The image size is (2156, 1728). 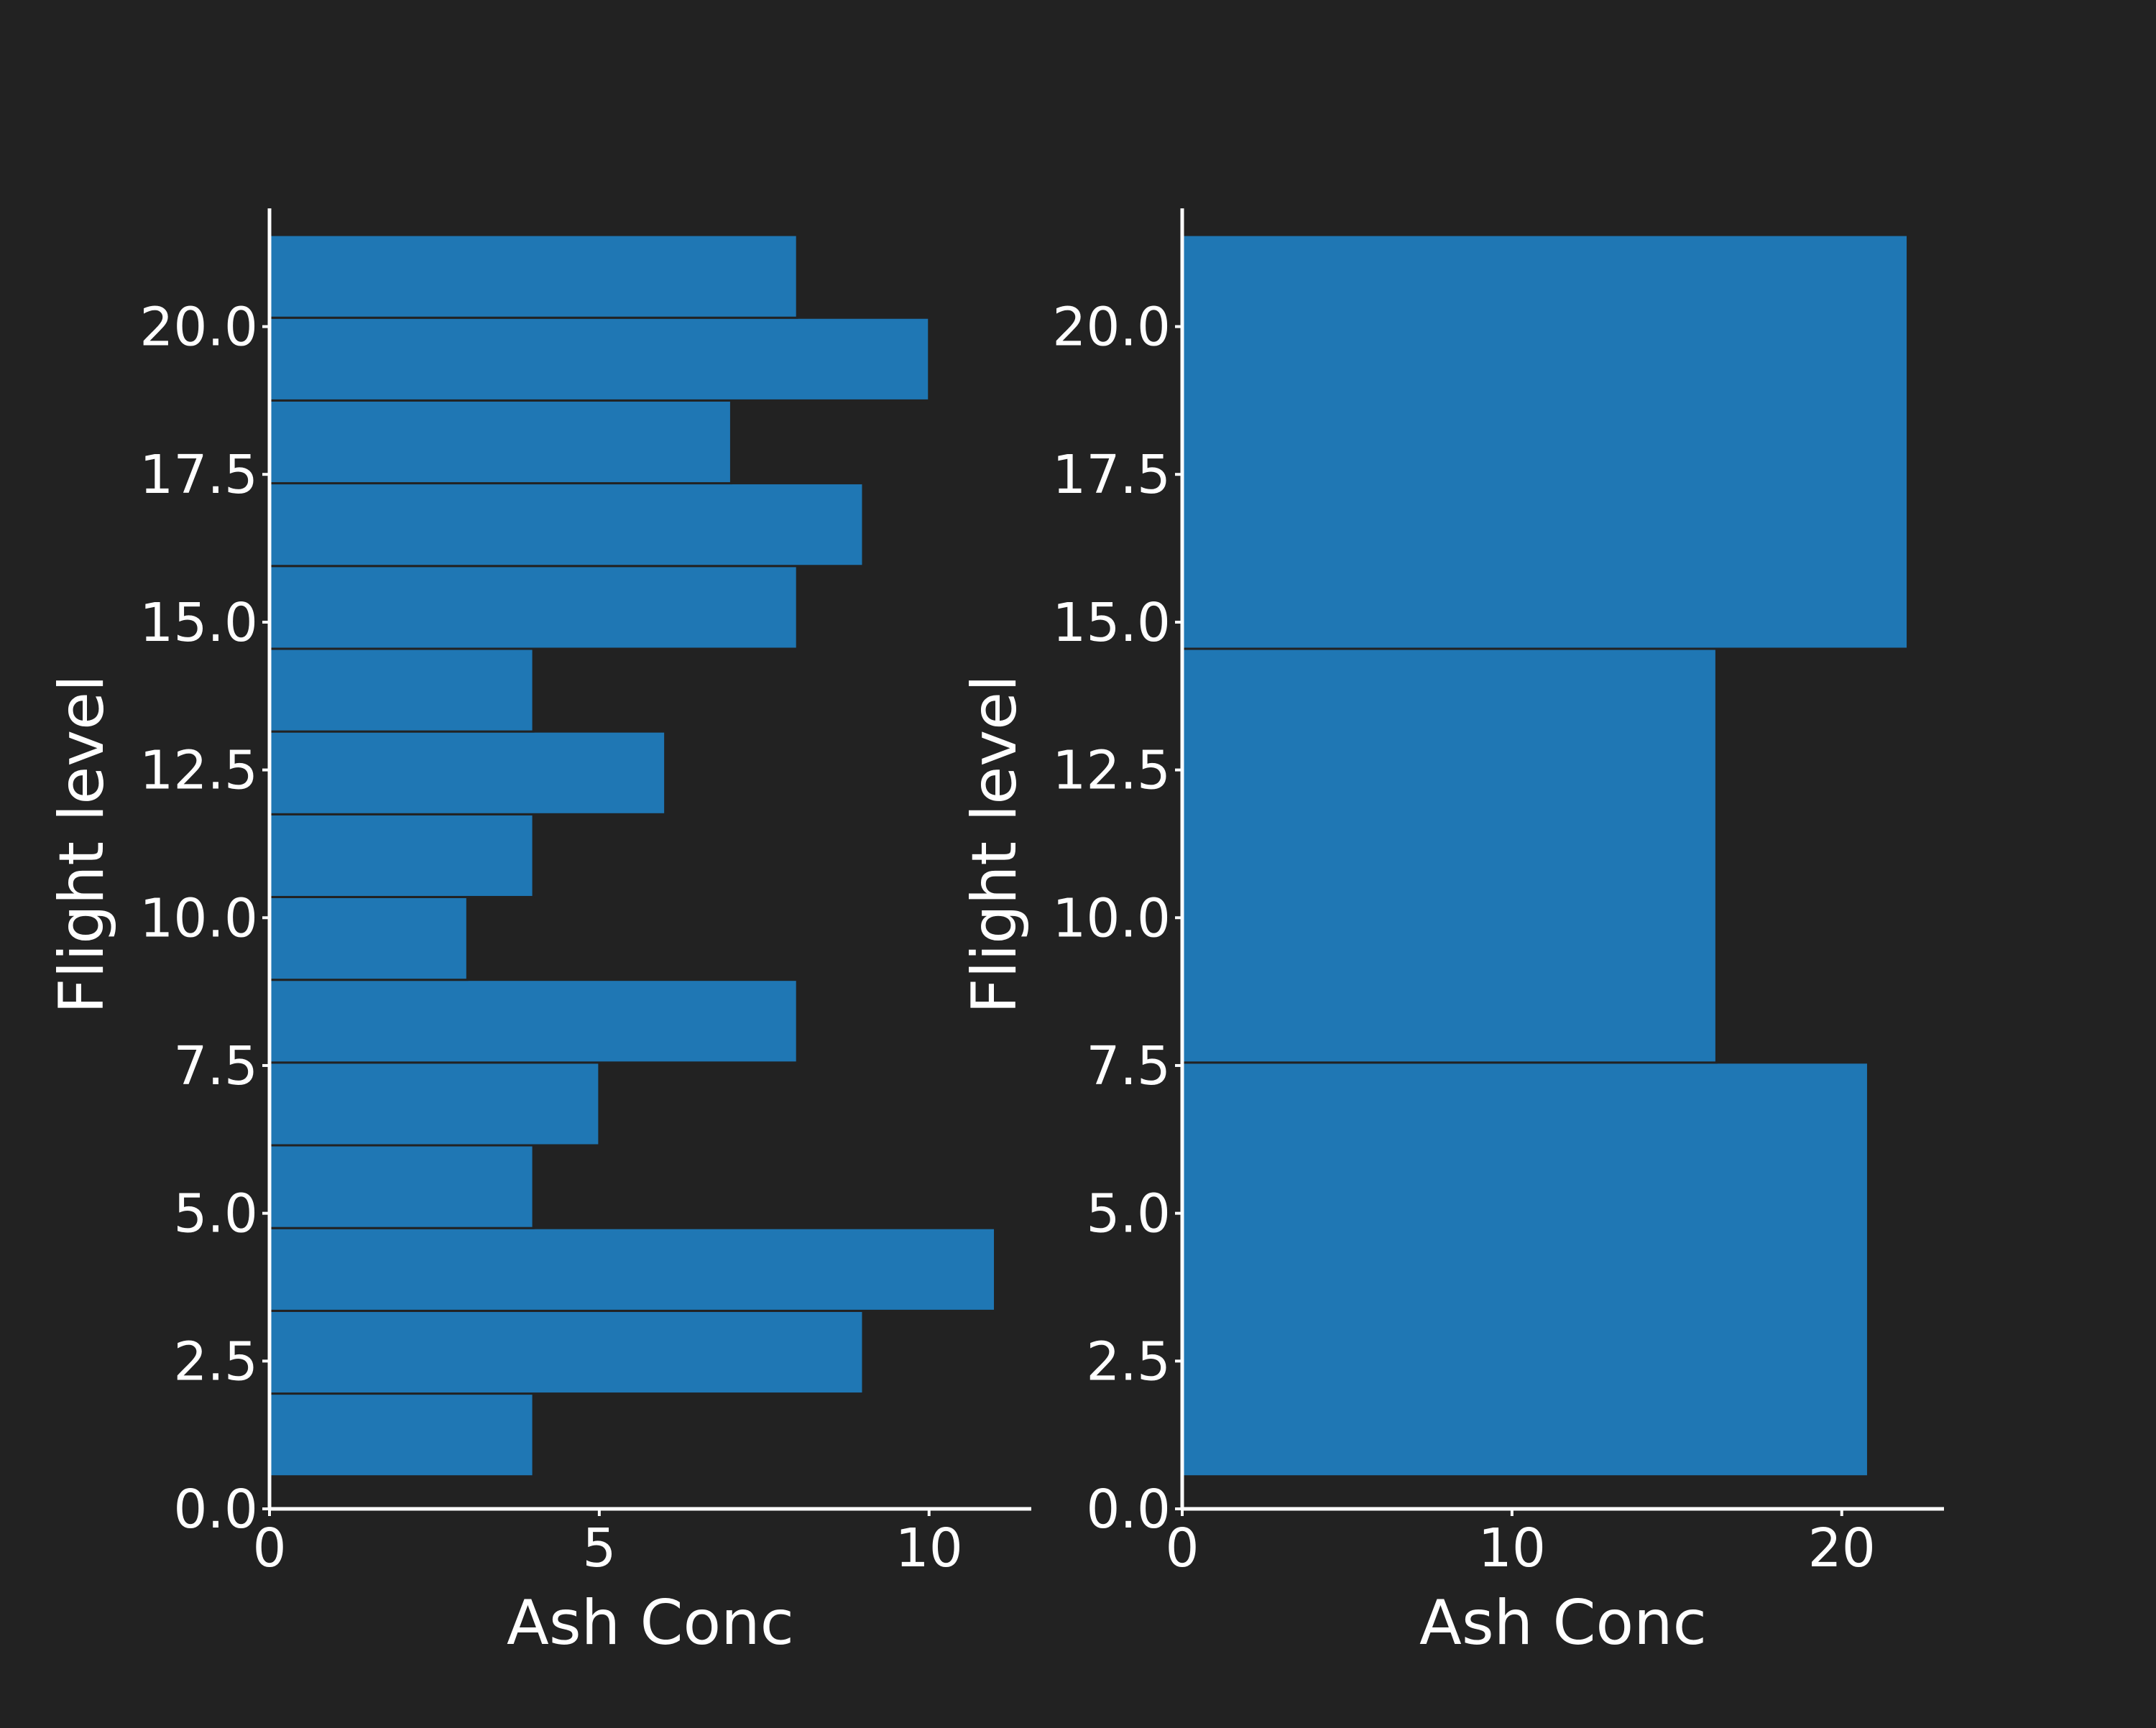 What do you see at coordinates (1111, 623) in the screenshot?
I see `right-y-tick-label-6: 15.0` at bounding box center [1111, 623].